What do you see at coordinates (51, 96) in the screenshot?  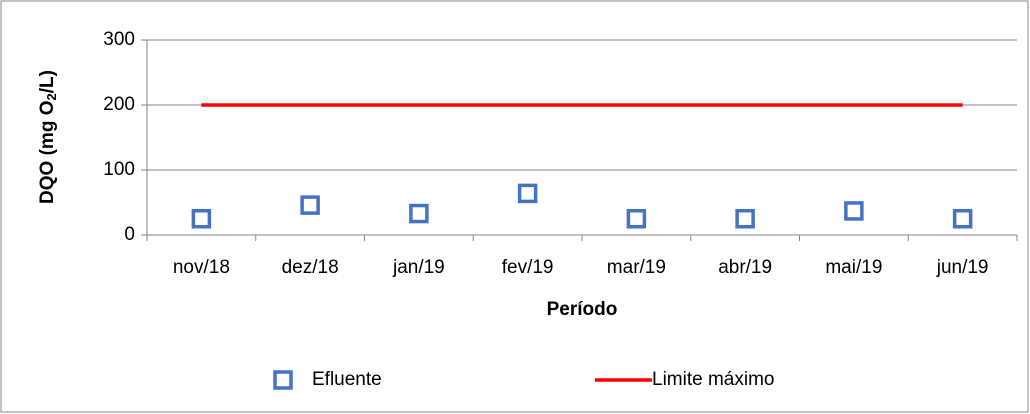 I see `y-label-sub: 2` at bounding box center [51, 96].